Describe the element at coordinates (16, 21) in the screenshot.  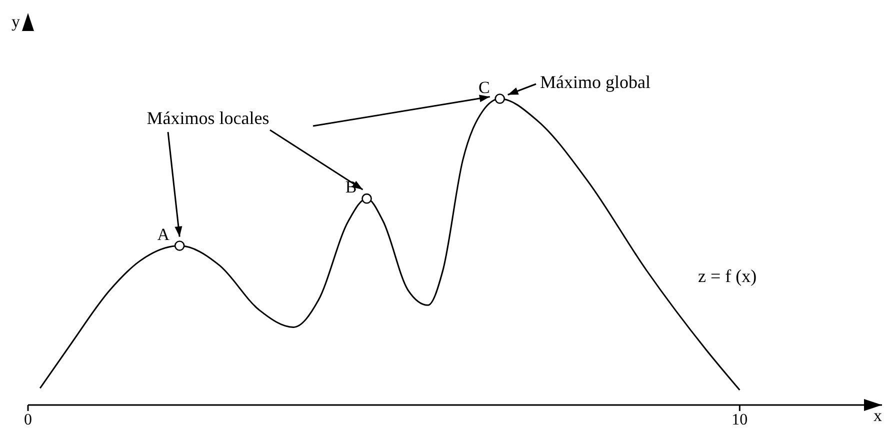
I see `y-axis-title: y` at that location.